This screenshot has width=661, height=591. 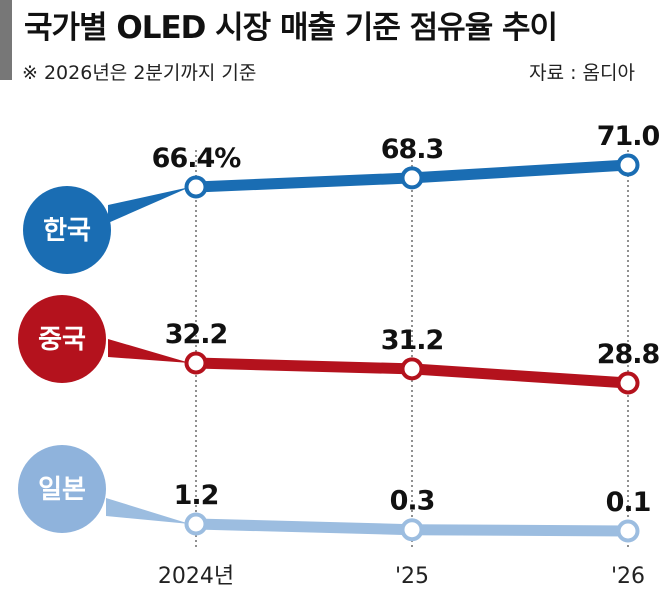 What do you see at coordinates (139, 73) in the screenshot?
I see `chart-note: ※ 2026년은 2분기까지 기준` at bounding box center [139, 73].